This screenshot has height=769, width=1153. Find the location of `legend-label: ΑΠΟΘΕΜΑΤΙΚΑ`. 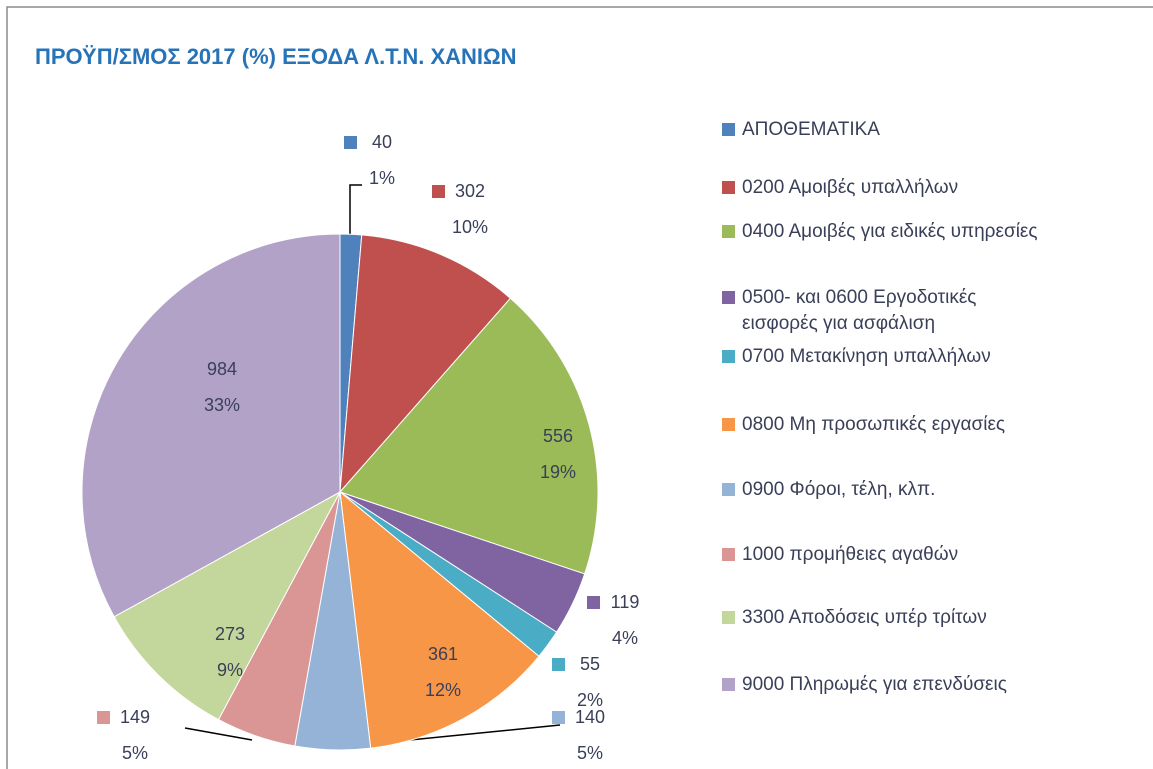

legend-label: ΑΠΟΘΕΜΑΤΙΚΑ is located at coordinates (811, 129).